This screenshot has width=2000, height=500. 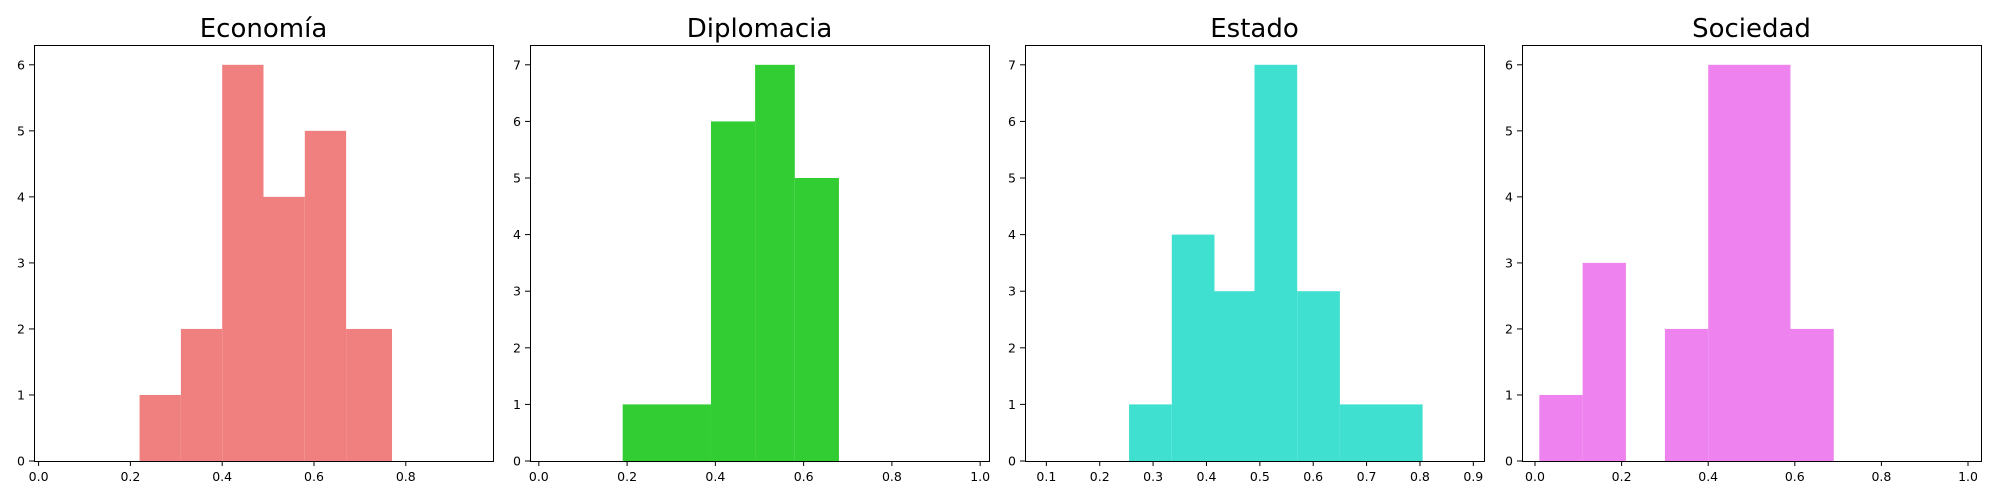 What do you see at coordinates (1046, 476) in the screenshot?
I see `x-tick-label: 0.1` at bounding box center [1046, 476].